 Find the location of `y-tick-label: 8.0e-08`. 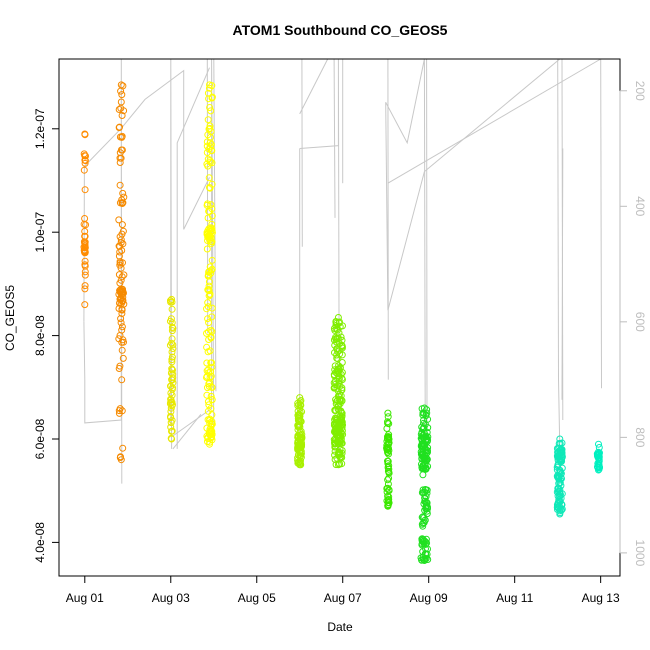

y-tick-label: 8.0e-08 is located at coordinates (40, 335).